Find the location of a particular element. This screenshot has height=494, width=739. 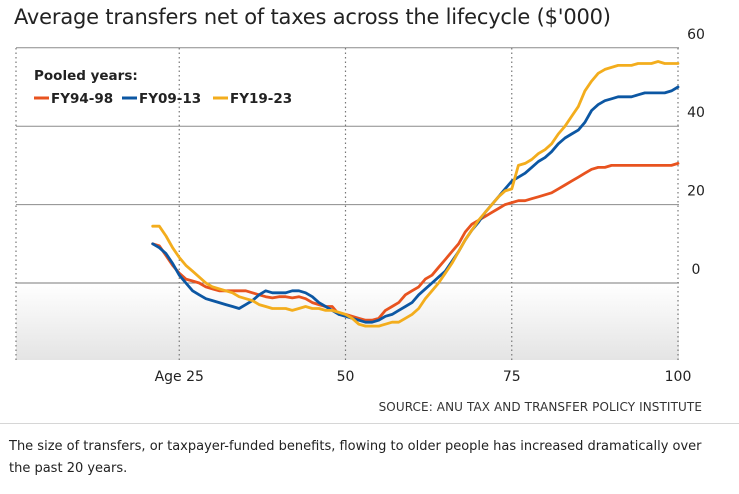

y-tick-label: 0 is located at coordinates (696, 270).